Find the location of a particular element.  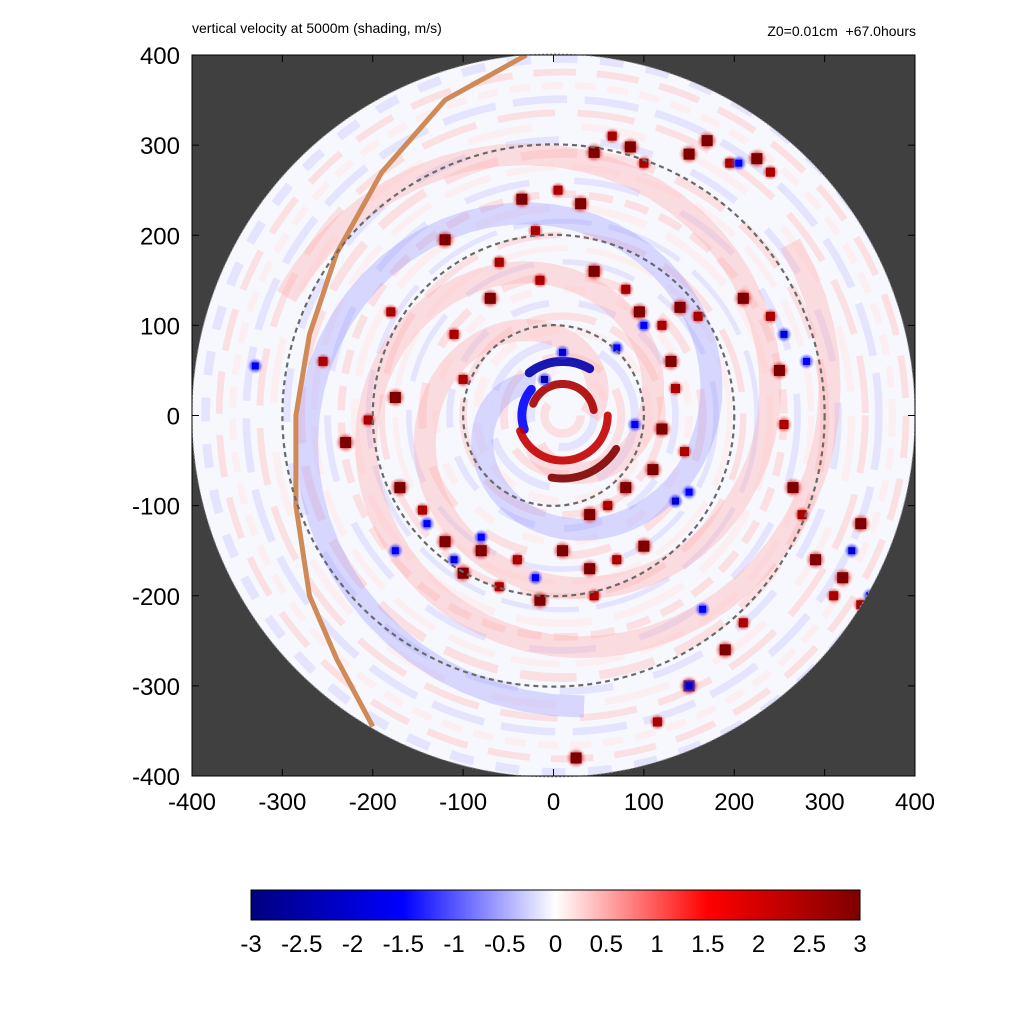

x-tick-label: 300 is located at coordinates (825, 802).